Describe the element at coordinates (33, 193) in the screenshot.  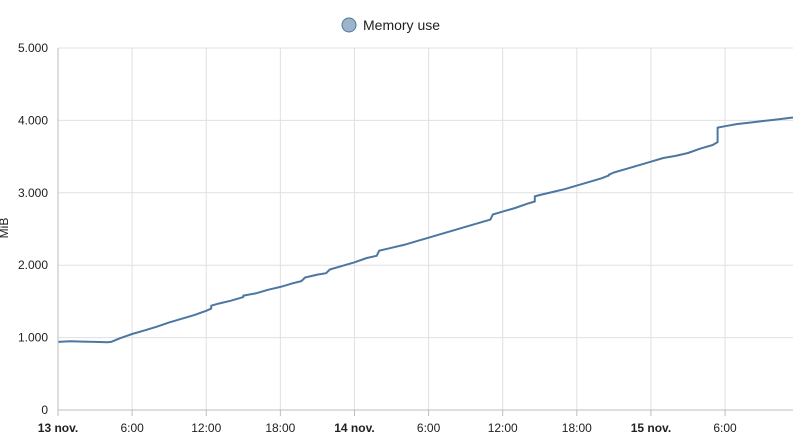
I see `y-tick-label: 3.000` at that location.